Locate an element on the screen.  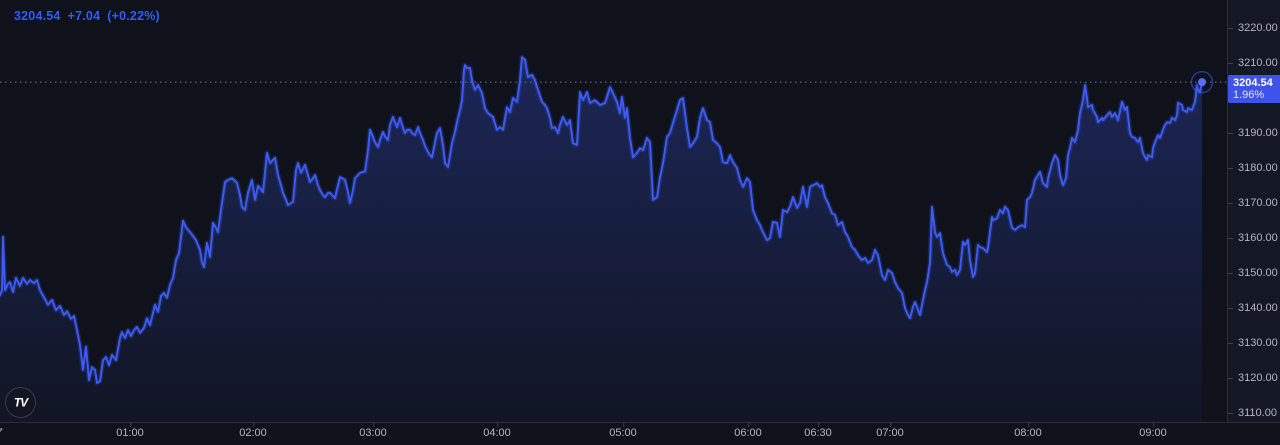
last-point-ring is located at coordinates (1202, 82).